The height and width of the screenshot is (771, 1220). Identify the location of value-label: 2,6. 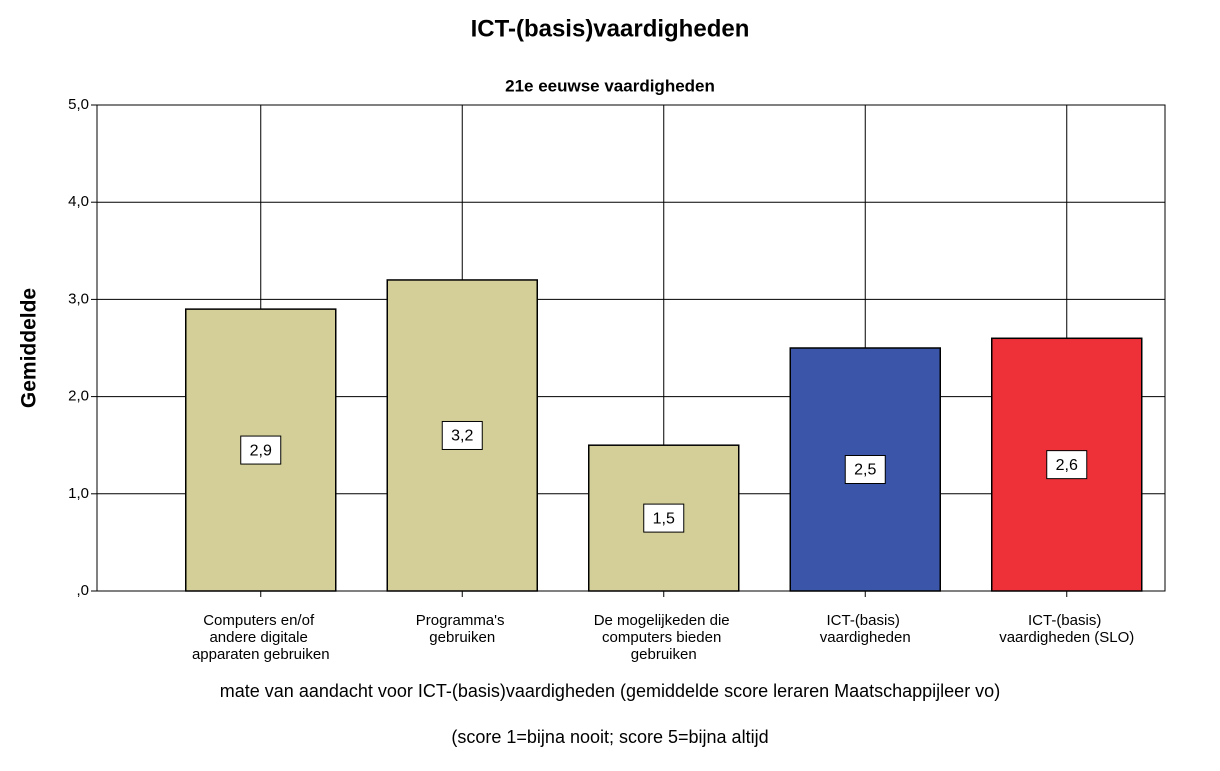
(1067, 465).